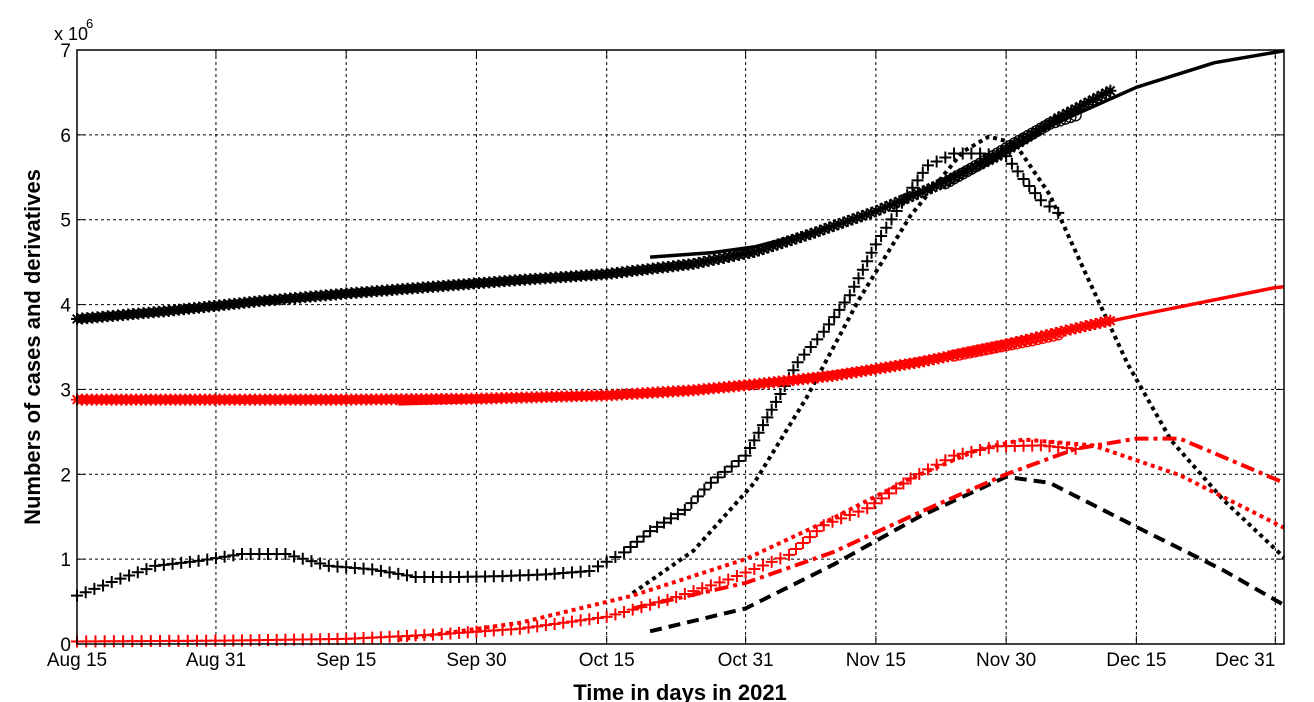 The width and height of the screenshot is (1314, 702). What do you see at coordinates (71, 34) in the screenshot?
I see `y-exponent-base: x 10` at bounding box center [71, 34].